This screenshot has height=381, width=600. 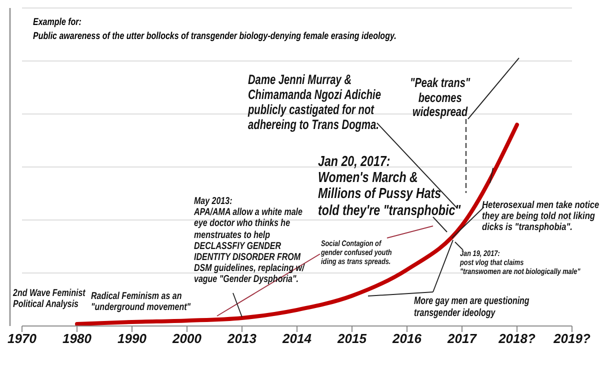 What do you see at coordinates (23, 338) in the screenshot?
I see `x-tick-label: 1970` at bounding box center [23, 338].